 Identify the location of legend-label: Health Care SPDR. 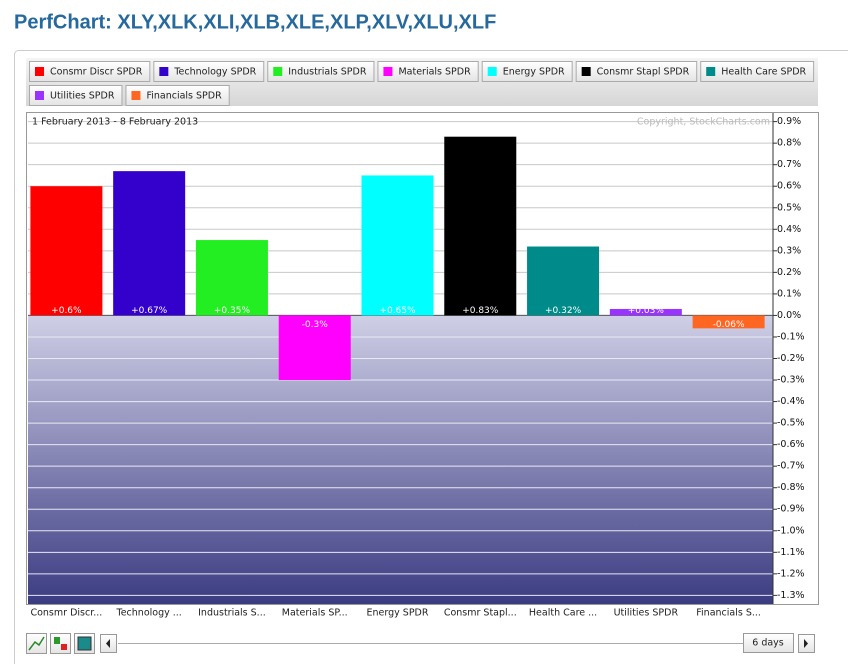
(763, 72).